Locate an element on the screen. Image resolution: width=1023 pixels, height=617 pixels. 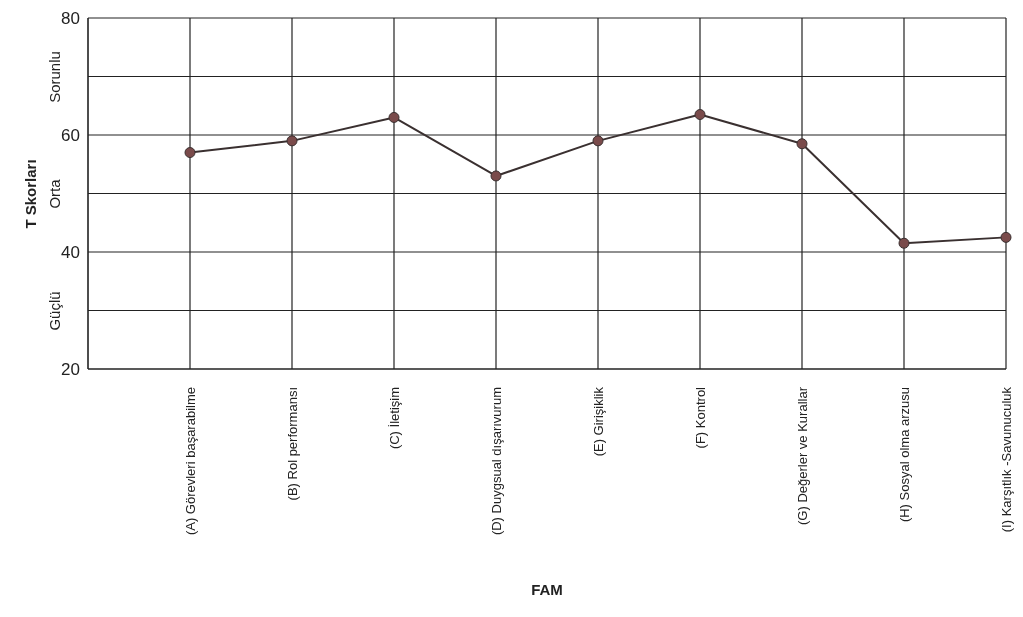
x-tick-label: (B) Rol performansı is located at coordinates (292, 444).